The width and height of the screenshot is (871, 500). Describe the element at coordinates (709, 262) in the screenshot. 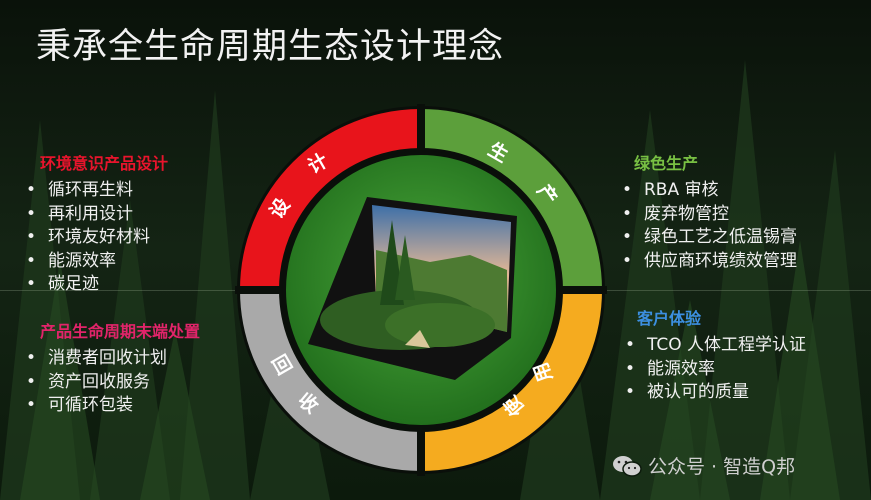

I see `list-item: 供应商环境绩效管理` at that location.